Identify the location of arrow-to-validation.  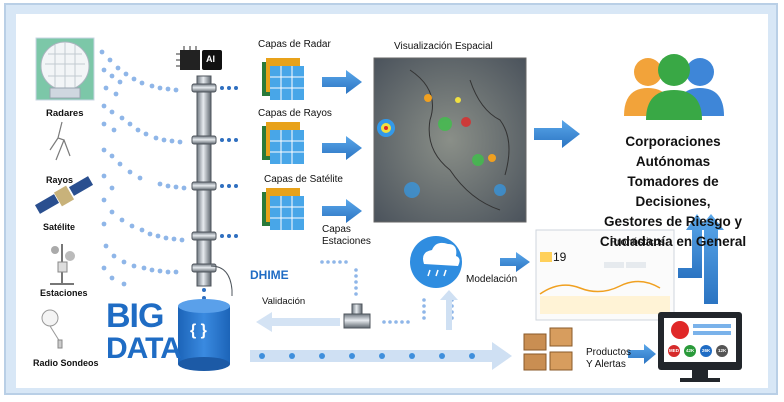
(298, 322).